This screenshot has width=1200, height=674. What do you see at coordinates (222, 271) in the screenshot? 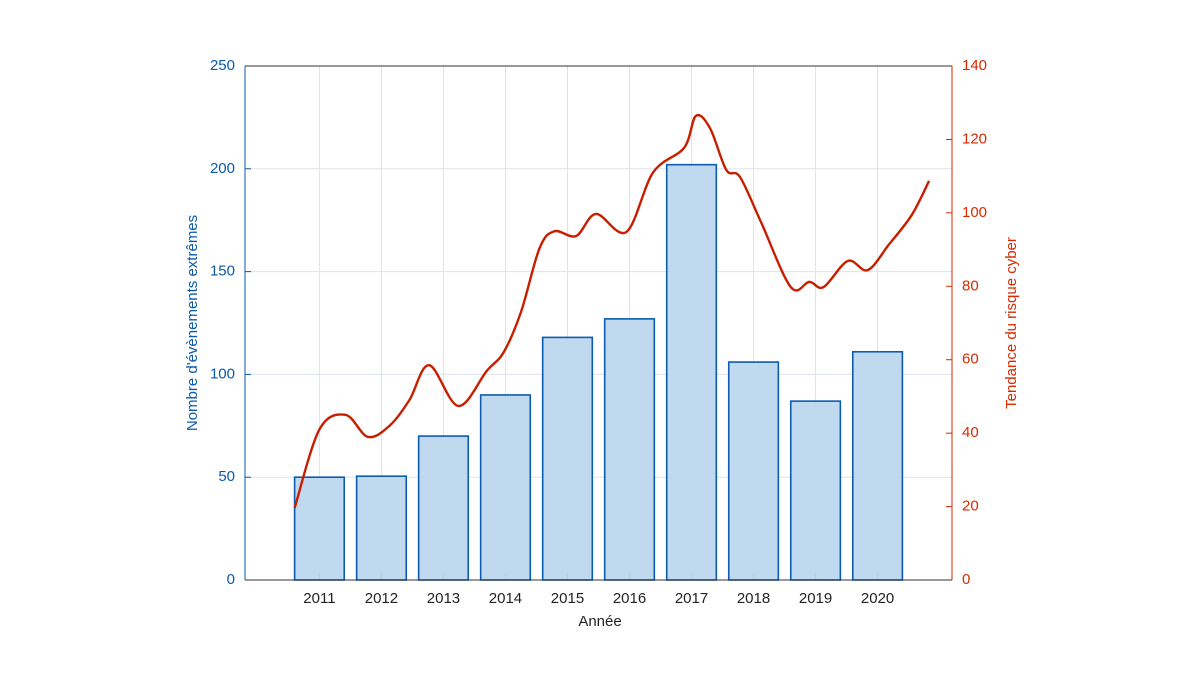
I see `y-tick-label: 150` at bounding box center [222, 271].